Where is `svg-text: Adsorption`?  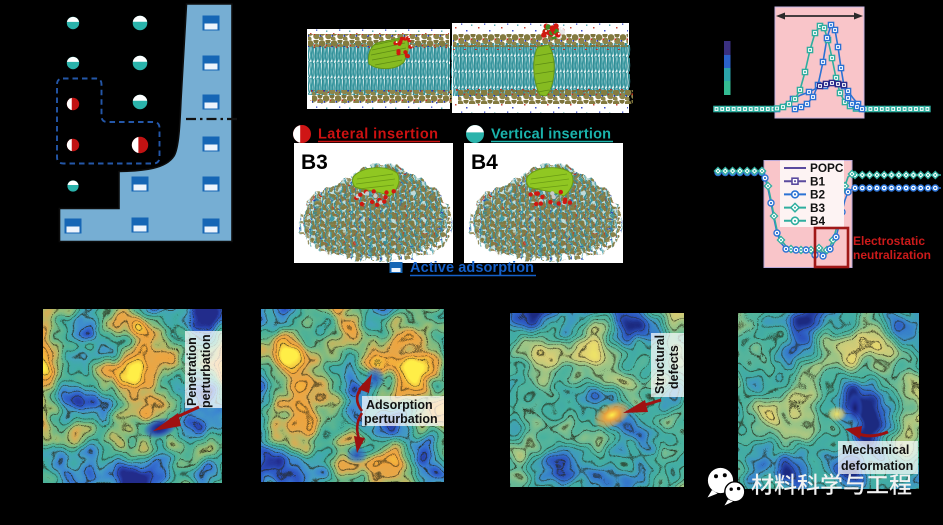
svg-text: Adsorption is located at coordinates (399, 405).